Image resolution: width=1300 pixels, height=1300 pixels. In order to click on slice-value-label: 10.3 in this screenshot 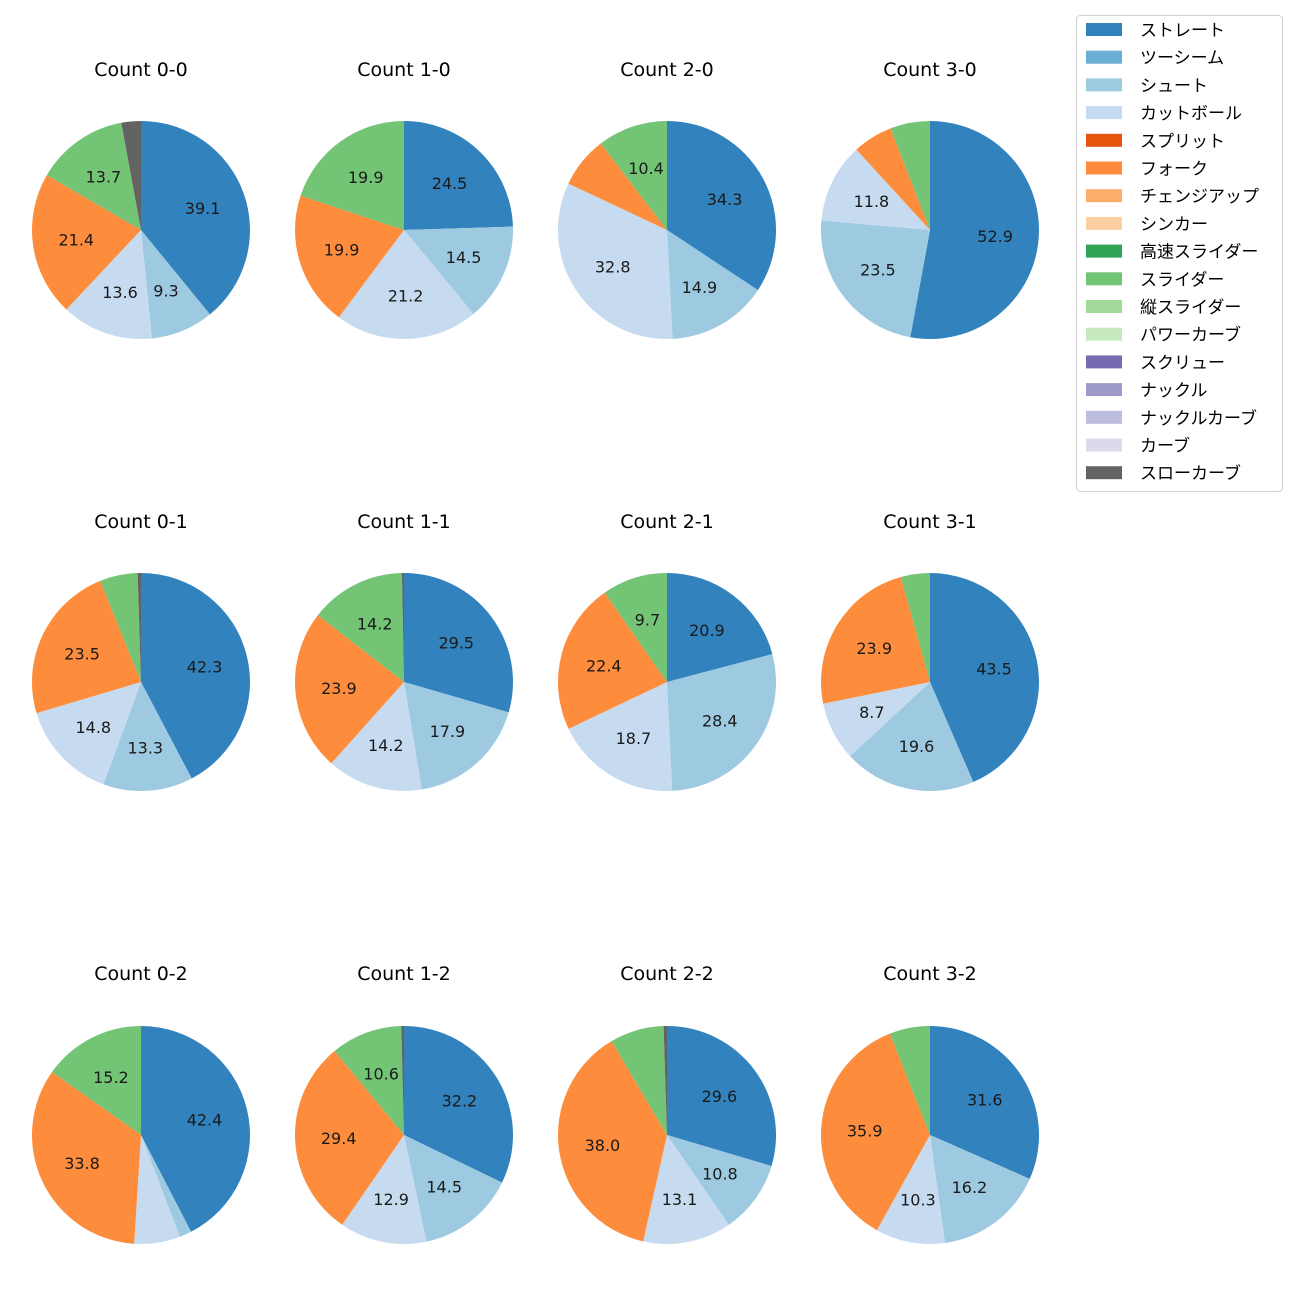, I will do `click(918, 1199)`.